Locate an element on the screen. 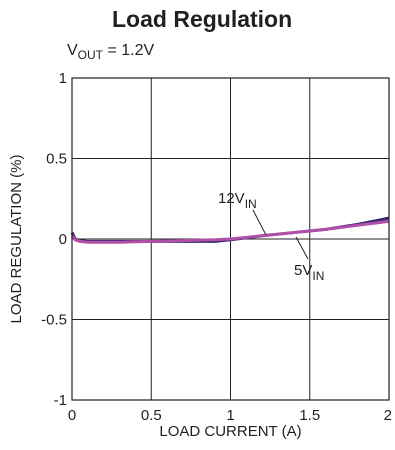 The width and height of the screenshot is (395, 450). x-tick-labels: 0 0.5 1 1.5 2 is located at coordinates (230, 415).